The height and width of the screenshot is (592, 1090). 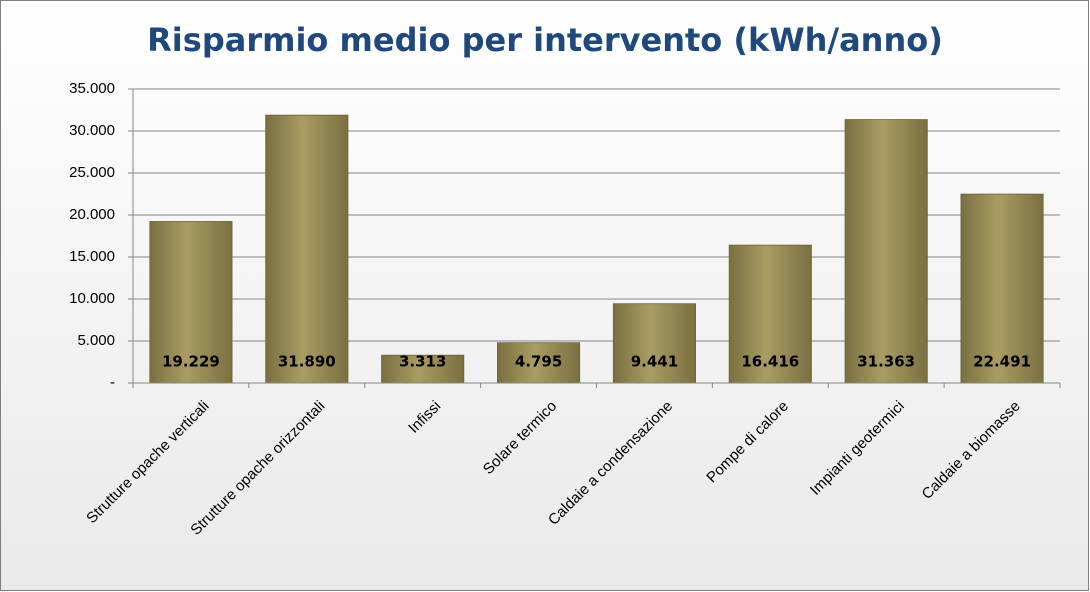 What do you see at coordinates (92, 172) in the screenshot?
I see `y-tick-label: 25.000` at bounding box center [92, 172].